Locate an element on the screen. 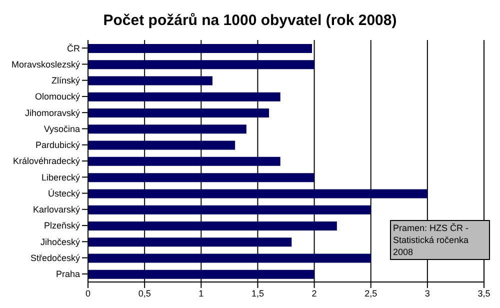 The image size is (500, 308). y-tick-label: Vysočina is located at coordinates (62, 129).